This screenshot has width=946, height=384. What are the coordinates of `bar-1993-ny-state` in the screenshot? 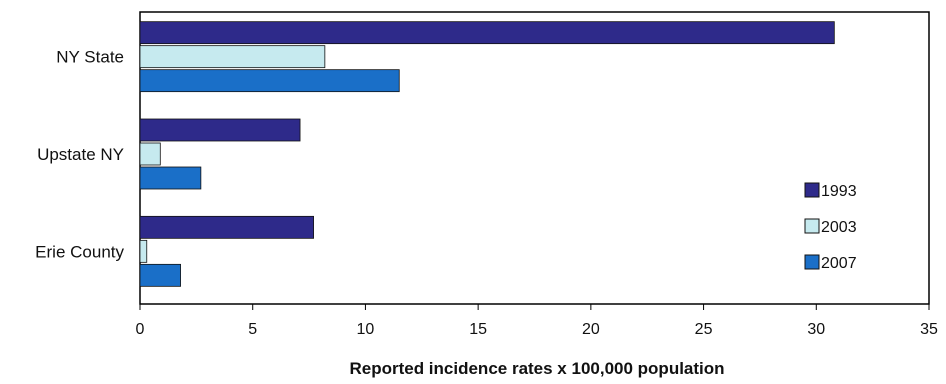 It's located at (487, 33).